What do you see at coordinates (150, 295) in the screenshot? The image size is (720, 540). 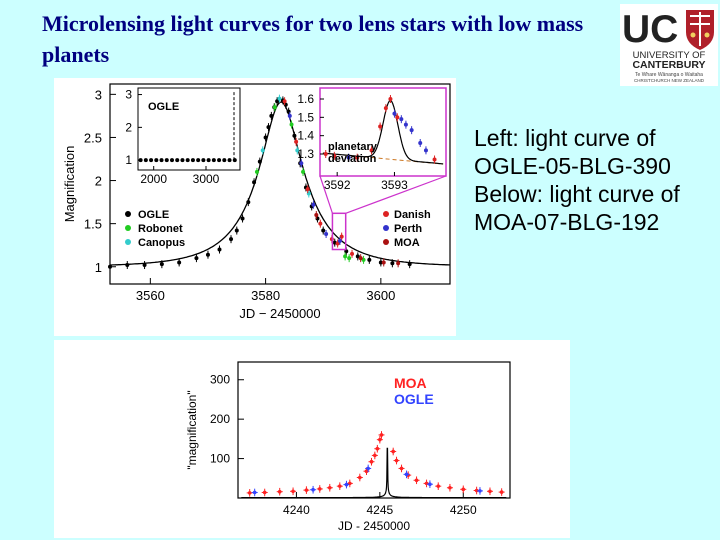 I see `x-tick-label-0: 3560` at bounding box center [150, 295].